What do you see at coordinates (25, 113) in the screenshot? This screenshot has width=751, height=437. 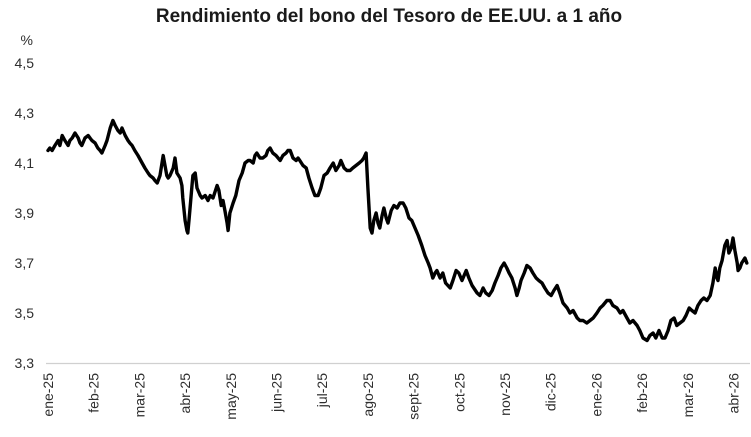 I see `y-tick-label: 4,3` at bounding box center [25, 113].